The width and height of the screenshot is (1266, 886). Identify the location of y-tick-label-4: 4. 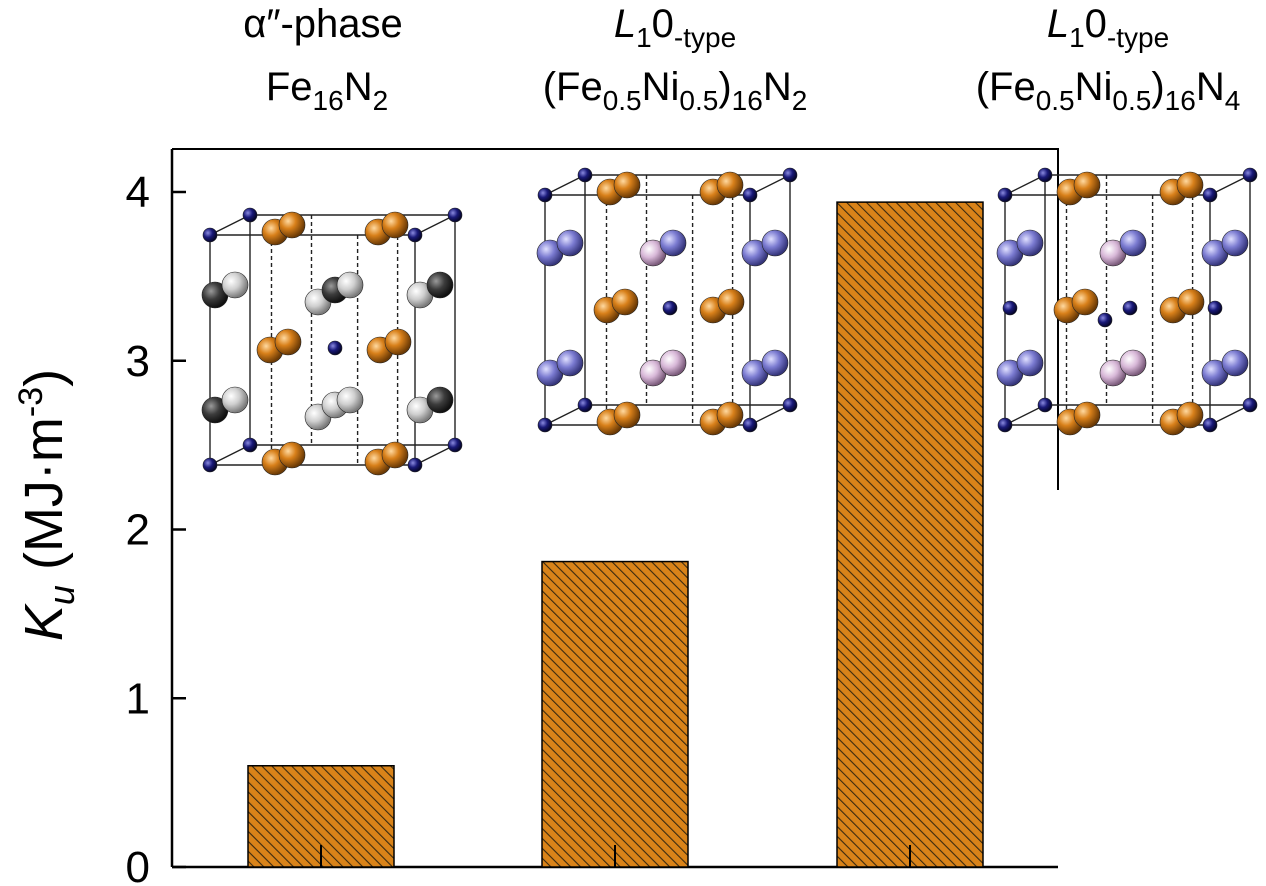
(138, 192).